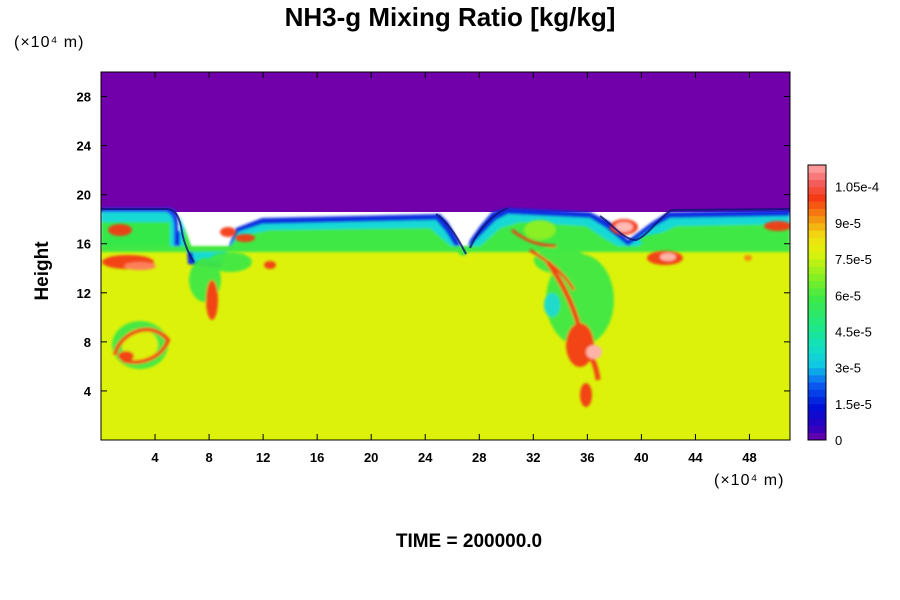 The image size is (900, 600). What do you see at coordinates (749, 457) in the screenshot?
I see `x-tick-label: 48` at bounding box center [749, 457].